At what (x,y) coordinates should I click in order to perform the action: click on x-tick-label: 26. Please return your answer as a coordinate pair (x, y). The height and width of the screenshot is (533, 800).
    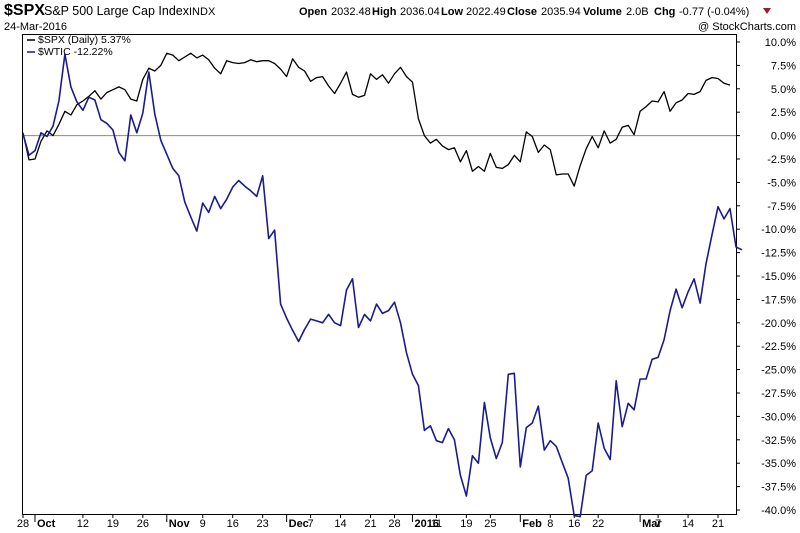
    Looking at the image, I should click on (143, 524).